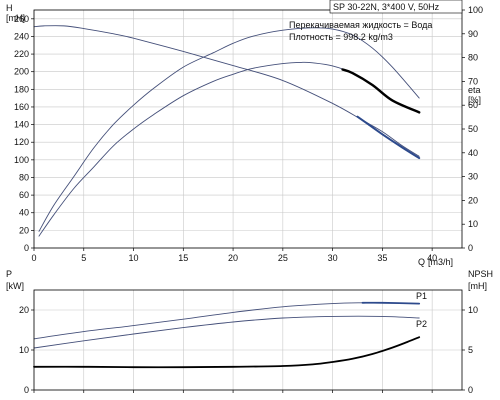  What do you see at coordinates (474, 90) in the screenshot?
I see `eta-axis-title: eta` at bounding box center [474, 90].